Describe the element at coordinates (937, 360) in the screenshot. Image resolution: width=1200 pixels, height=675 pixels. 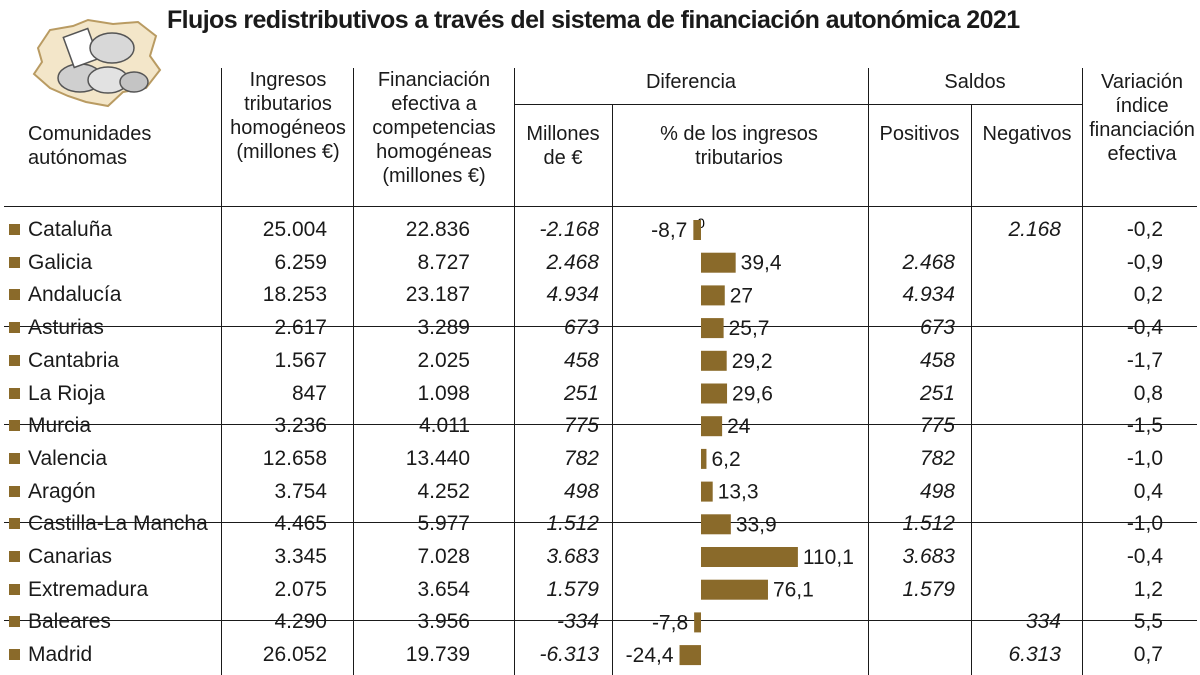
I see `row-positivo: 458` at that location.